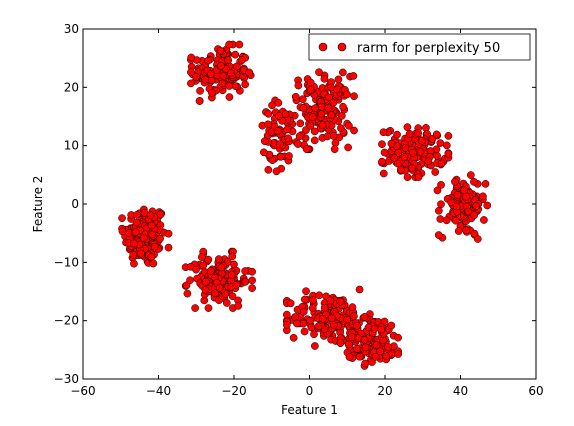 Image resolution: width=574 pixels, height=426 pixels. What do you see at coordinates (158, 391) in the screenshot?
I see `x-tick-label: −40` at bounding box center [158, 391].